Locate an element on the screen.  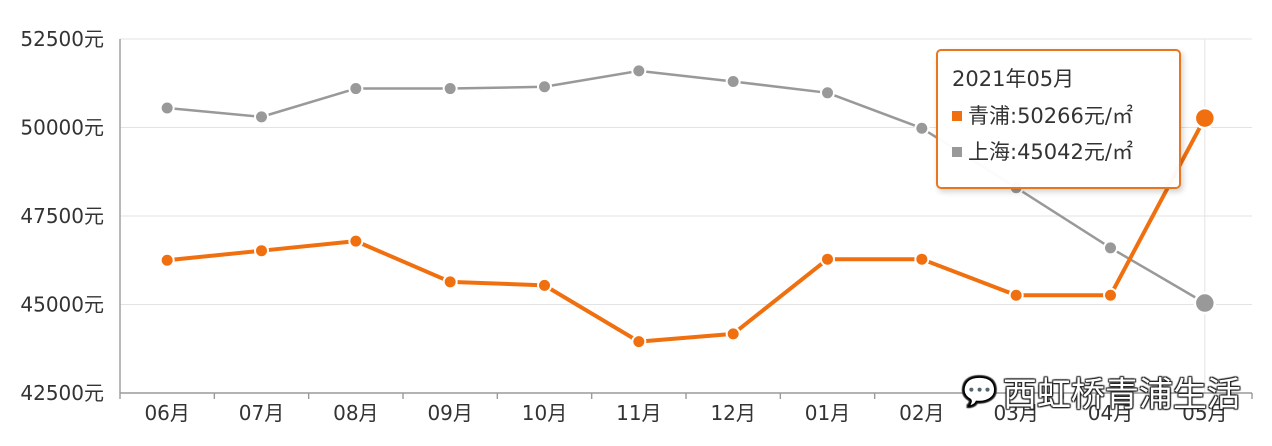
x-tick-label: 12月 is located at coordinates (732, 413).